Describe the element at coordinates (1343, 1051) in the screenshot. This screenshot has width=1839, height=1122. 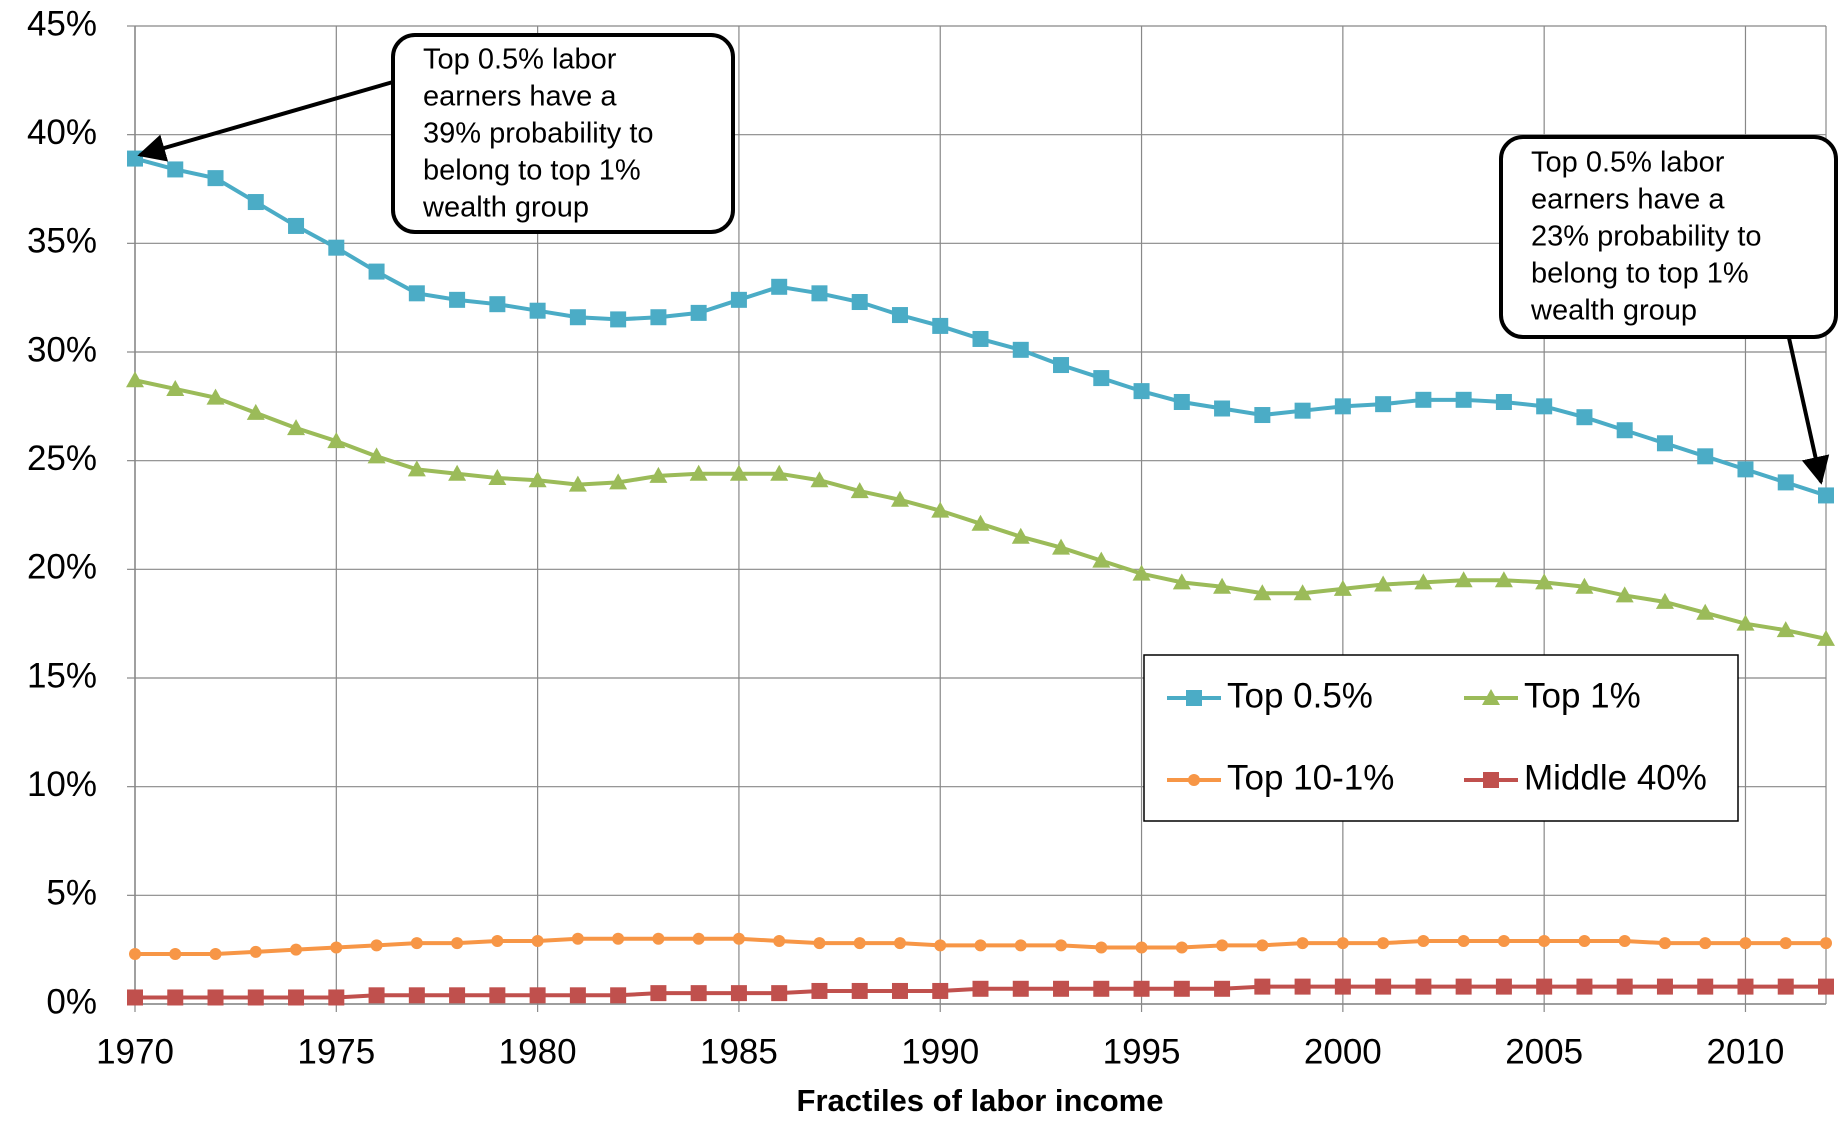
I see `x-tick-label: 2000` at that location.